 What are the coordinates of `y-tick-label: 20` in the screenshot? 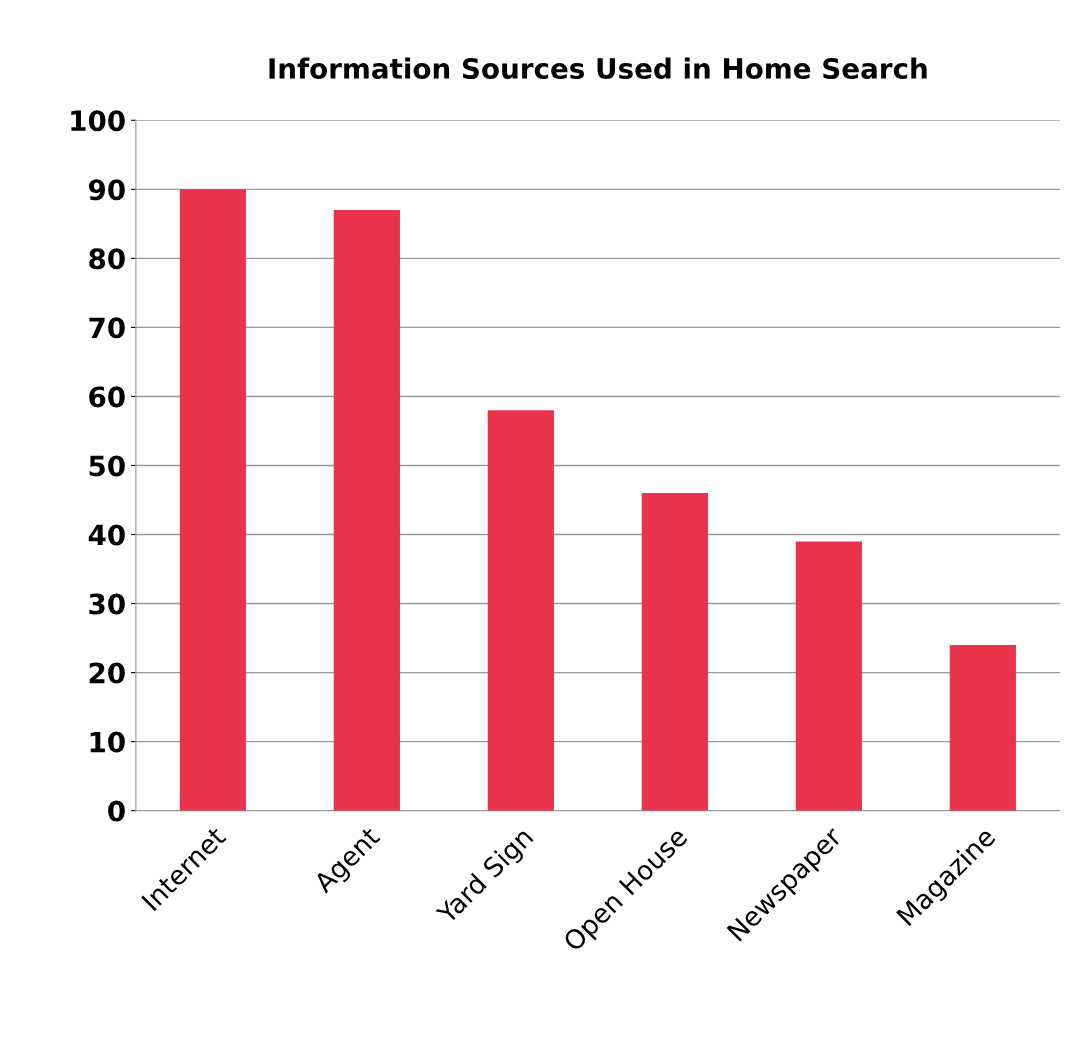 It's located at (107, 673).